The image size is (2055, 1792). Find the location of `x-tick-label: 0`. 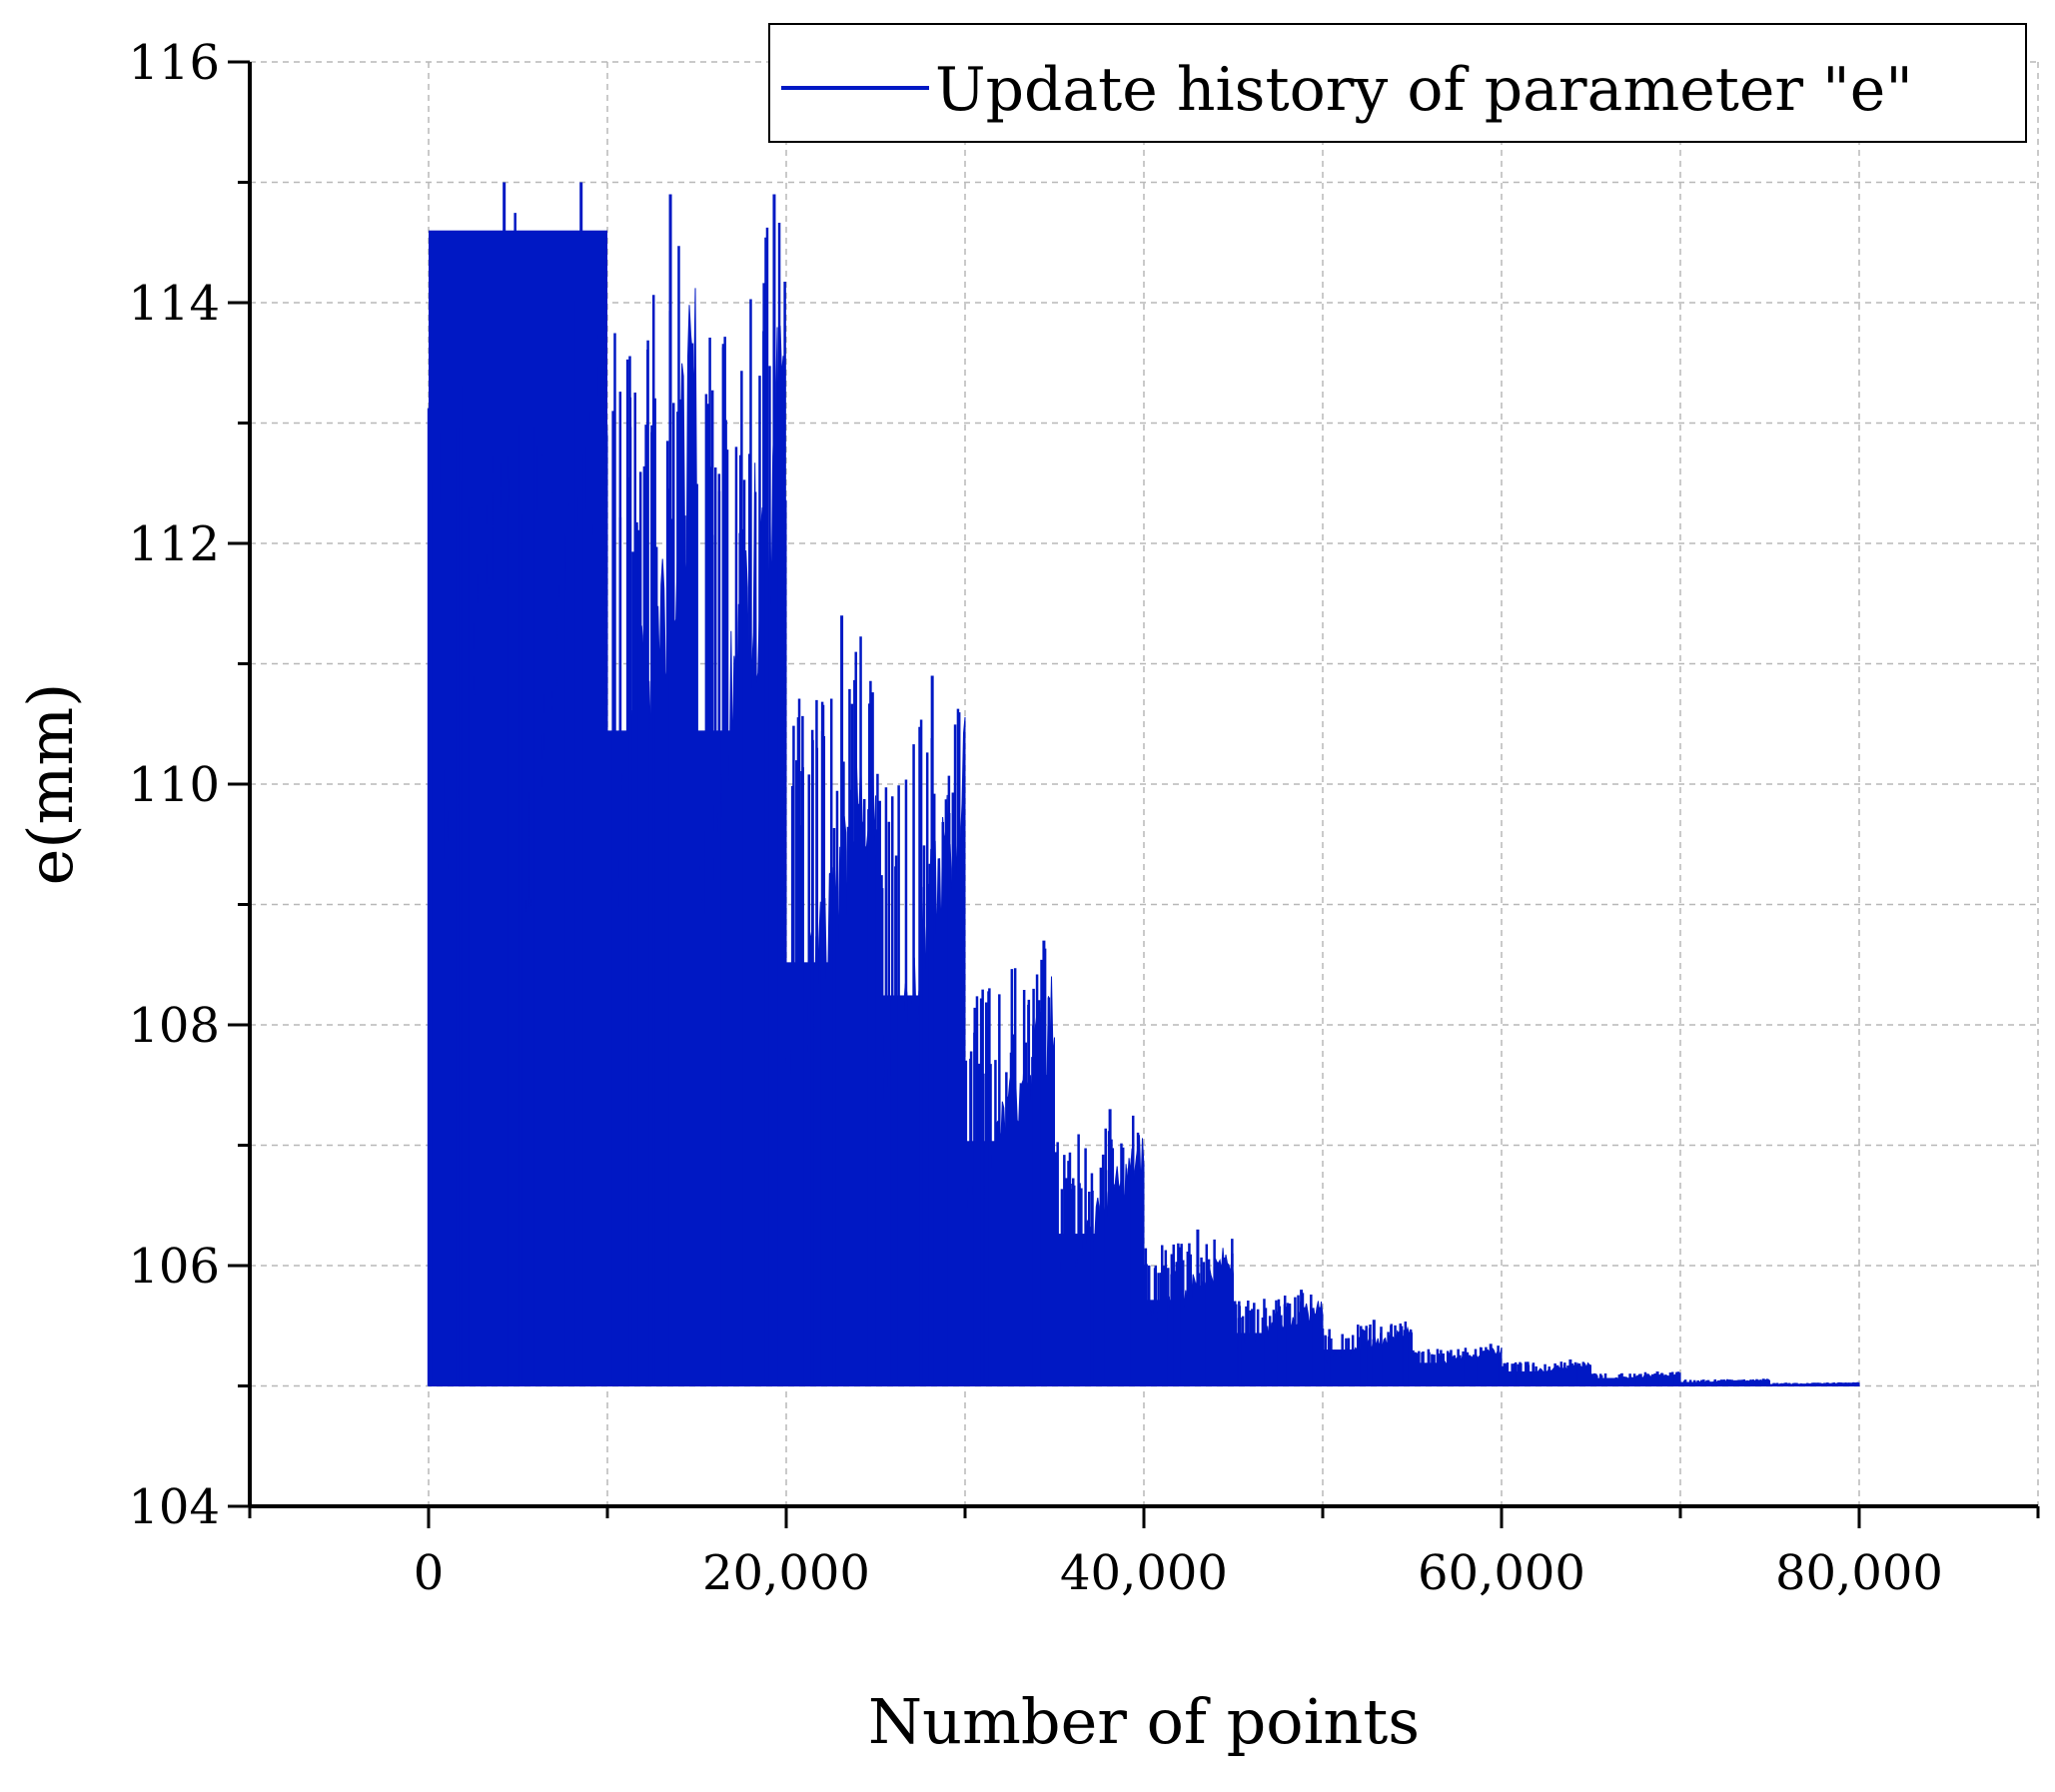

x-tick-label: 0 is located at coordinates (429, 1573).